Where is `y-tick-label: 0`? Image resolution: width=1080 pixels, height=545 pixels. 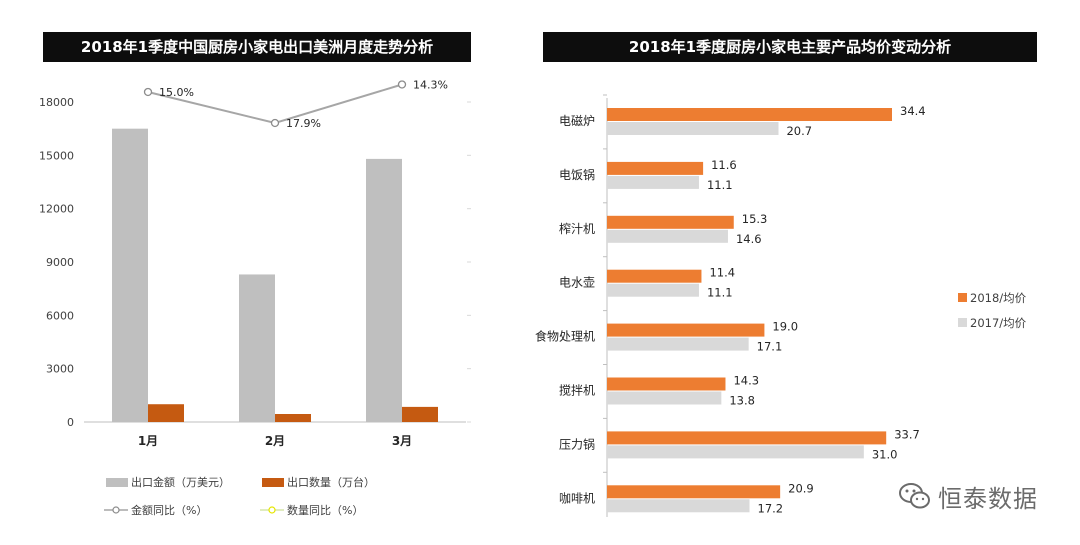
y-tick-label: 0 is located at coordinates (70, 422).